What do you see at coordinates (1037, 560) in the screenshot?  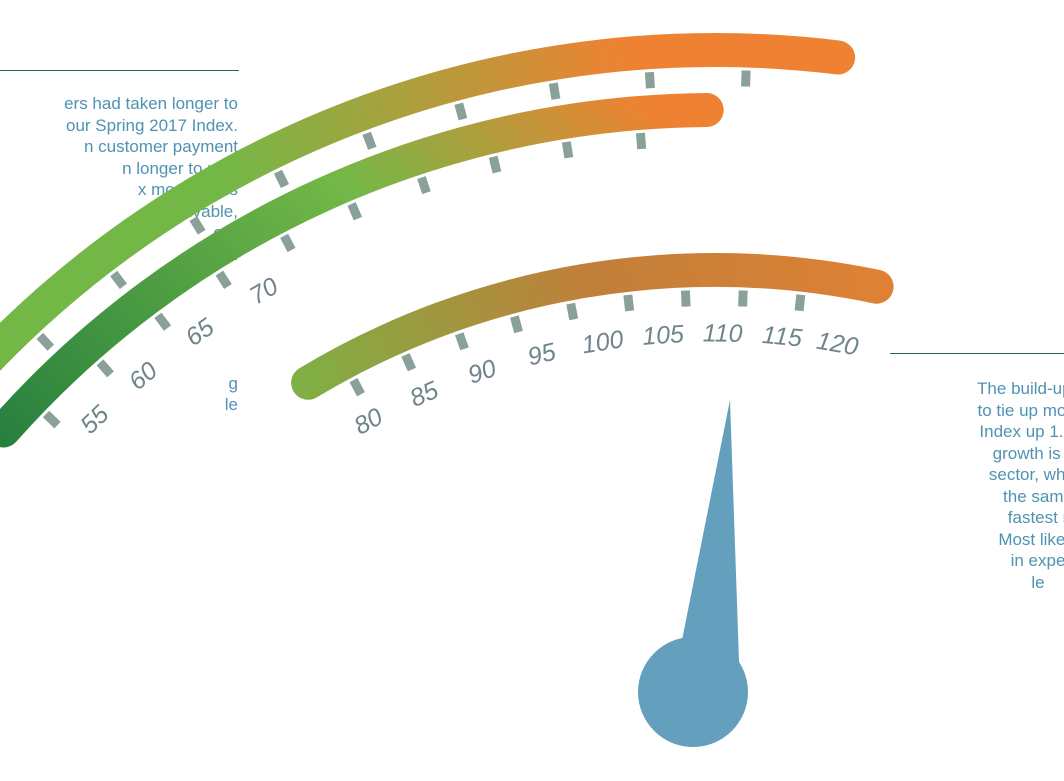 I see `text-line: in expe` at bounding box center [1037, 560].